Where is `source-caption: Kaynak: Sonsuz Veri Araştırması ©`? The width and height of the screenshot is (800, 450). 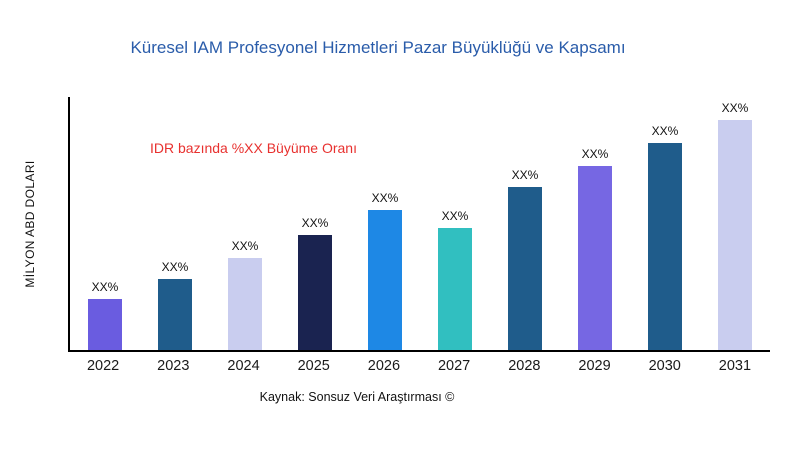
source-caption: Kaynak: Sonsuz Veri Araştırması © is located at coordinates (357, 397).